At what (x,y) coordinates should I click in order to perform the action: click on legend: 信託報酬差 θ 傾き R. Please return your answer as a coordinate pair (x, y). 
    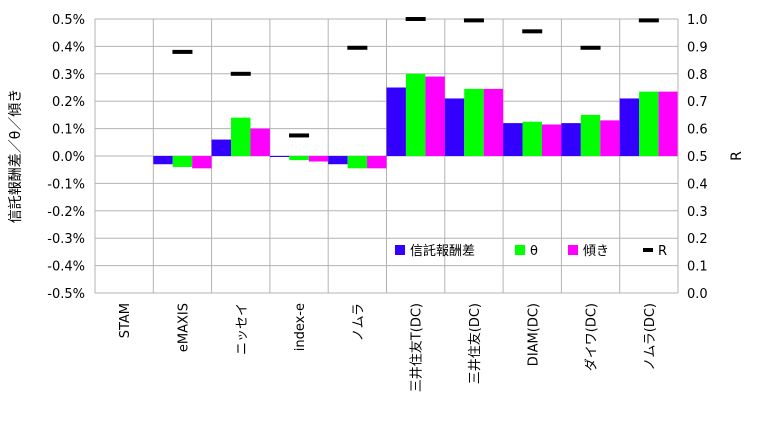
    Looking at the image, I should click on (531, 251).